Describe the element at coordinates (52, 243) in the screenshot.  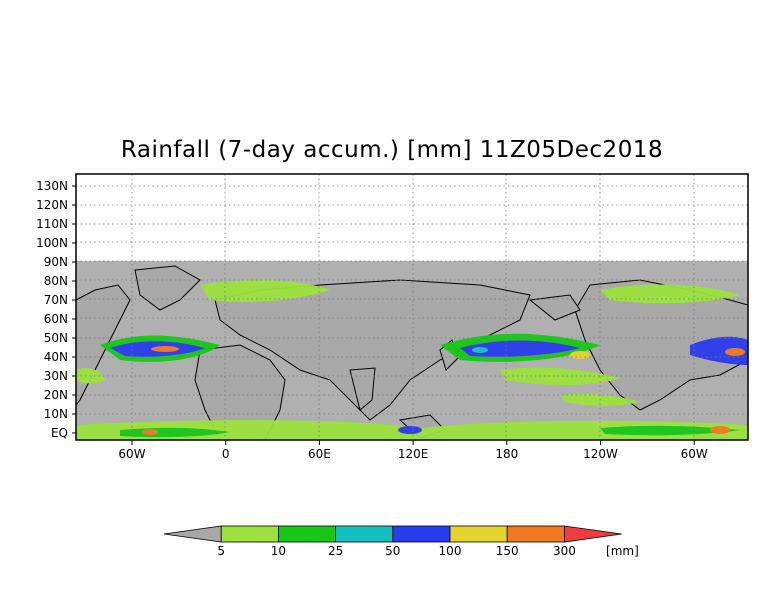
I see `lat-tick-label: 100N` at that location.